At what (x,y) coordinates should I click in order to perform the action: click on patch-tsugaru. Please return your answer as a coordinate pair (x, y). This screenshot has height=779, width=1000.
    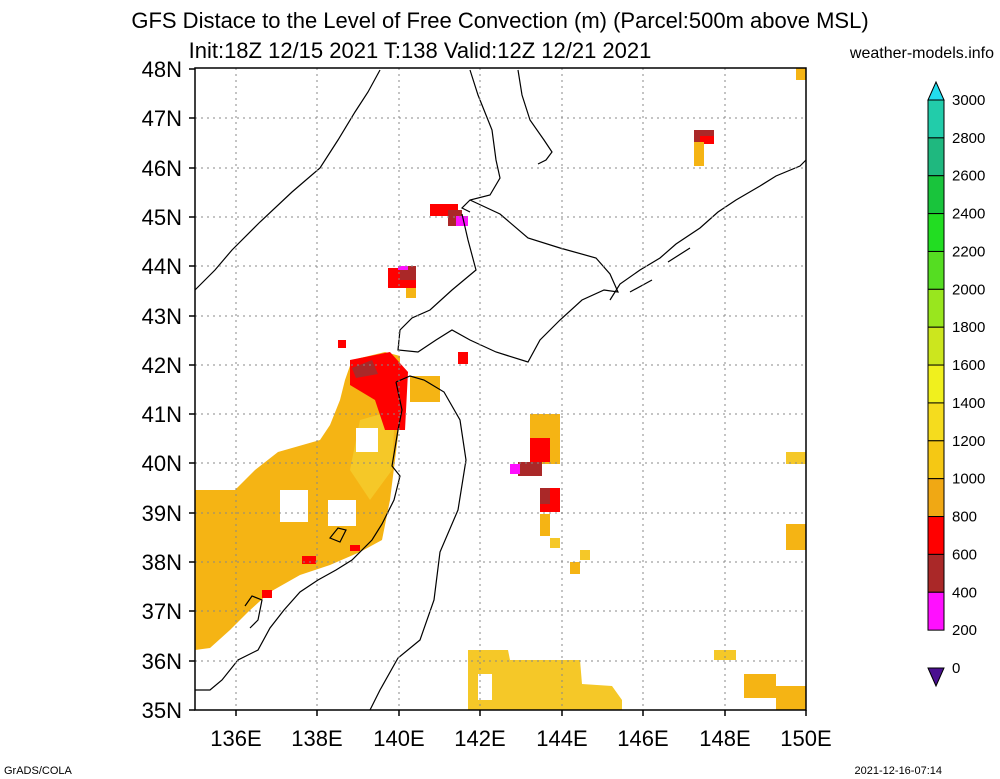
    Looking at the image, I should click on (425, 389).